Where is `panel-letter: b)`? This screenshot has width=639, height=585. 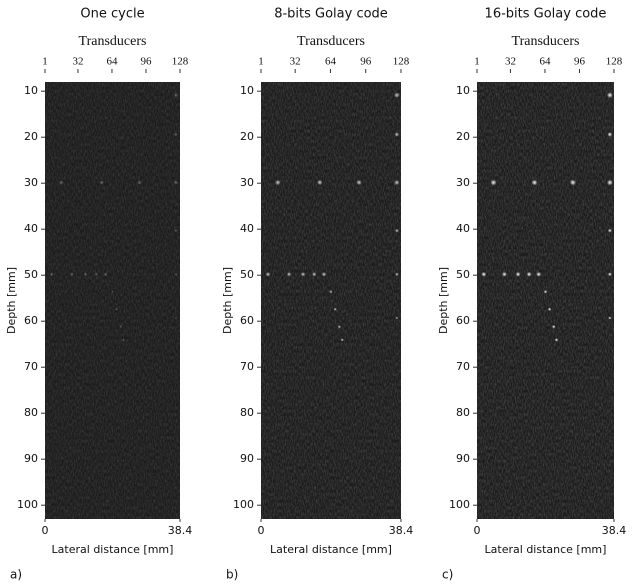 panel-letter: b) is located at coordinates (232, 575).